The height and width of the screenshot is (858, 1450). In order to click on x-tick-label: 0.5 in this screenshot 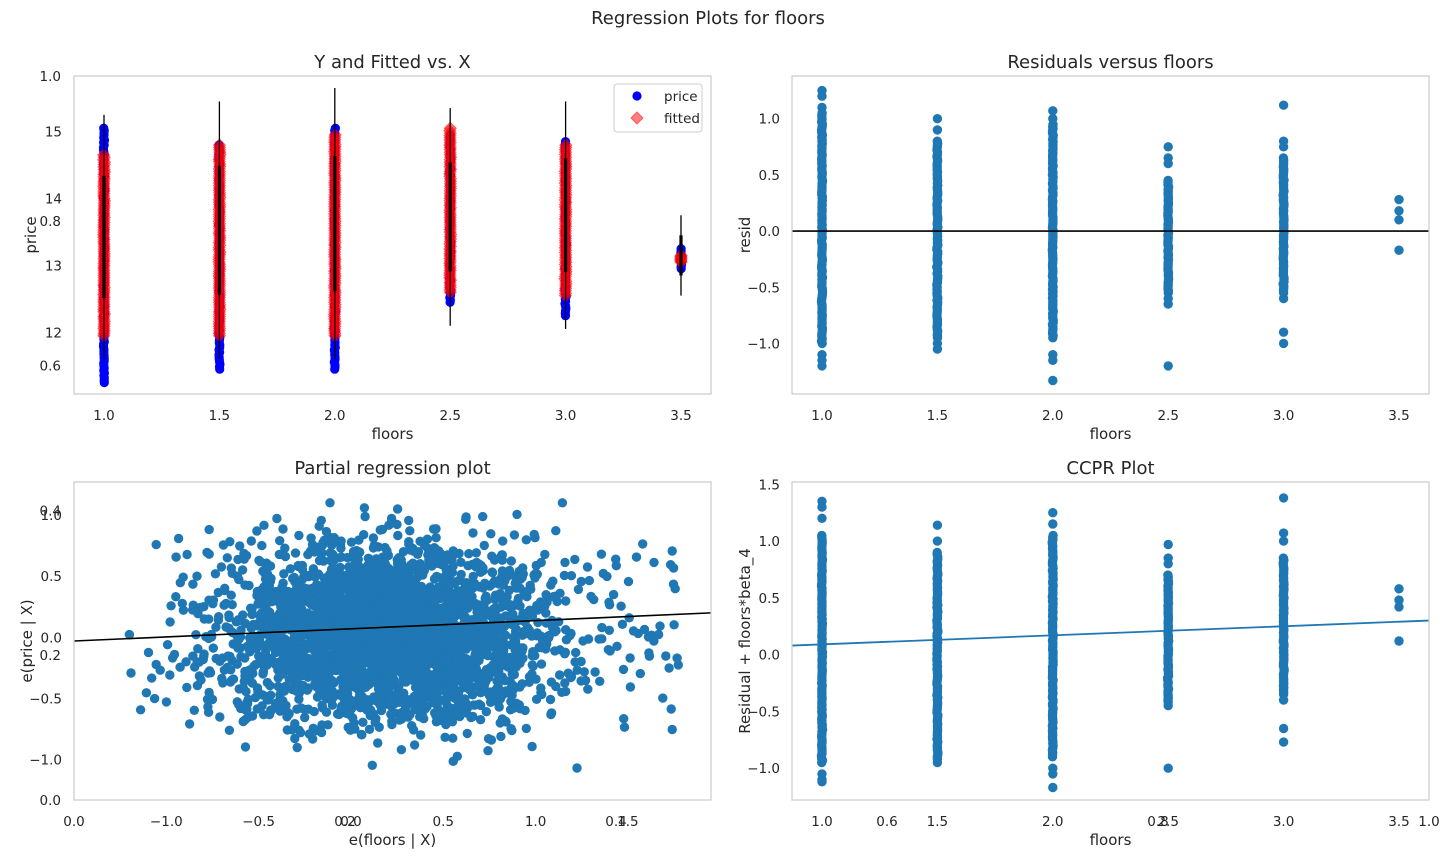, I will do `click(443, 822)`.